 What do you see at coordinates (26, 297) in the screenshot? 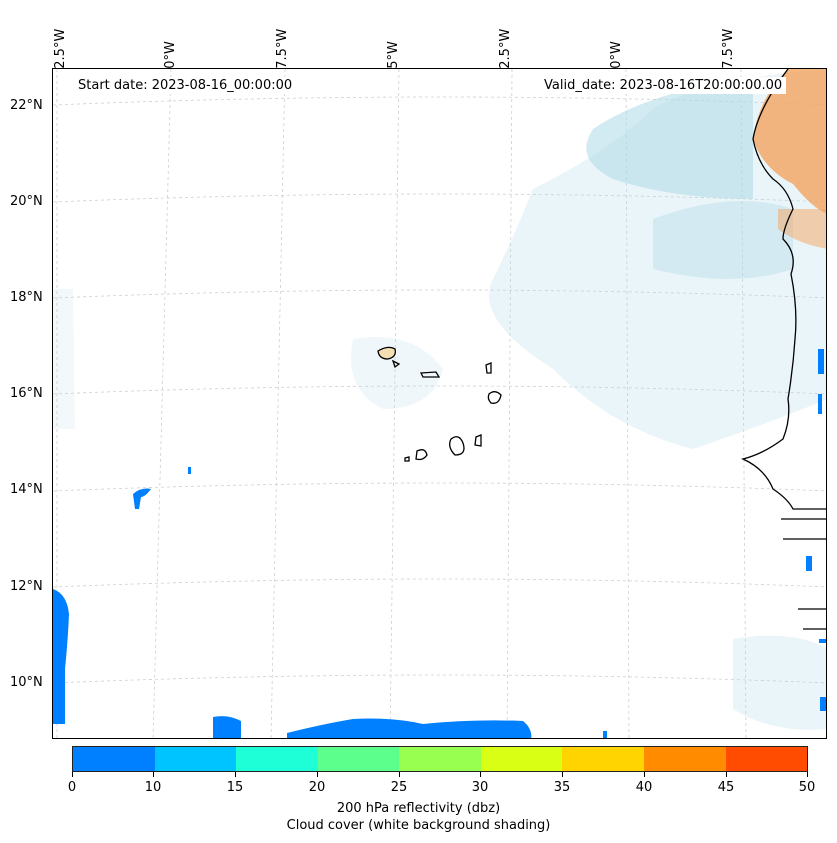
I see `lat-label: 18°N` at bounding box center [26, 297].